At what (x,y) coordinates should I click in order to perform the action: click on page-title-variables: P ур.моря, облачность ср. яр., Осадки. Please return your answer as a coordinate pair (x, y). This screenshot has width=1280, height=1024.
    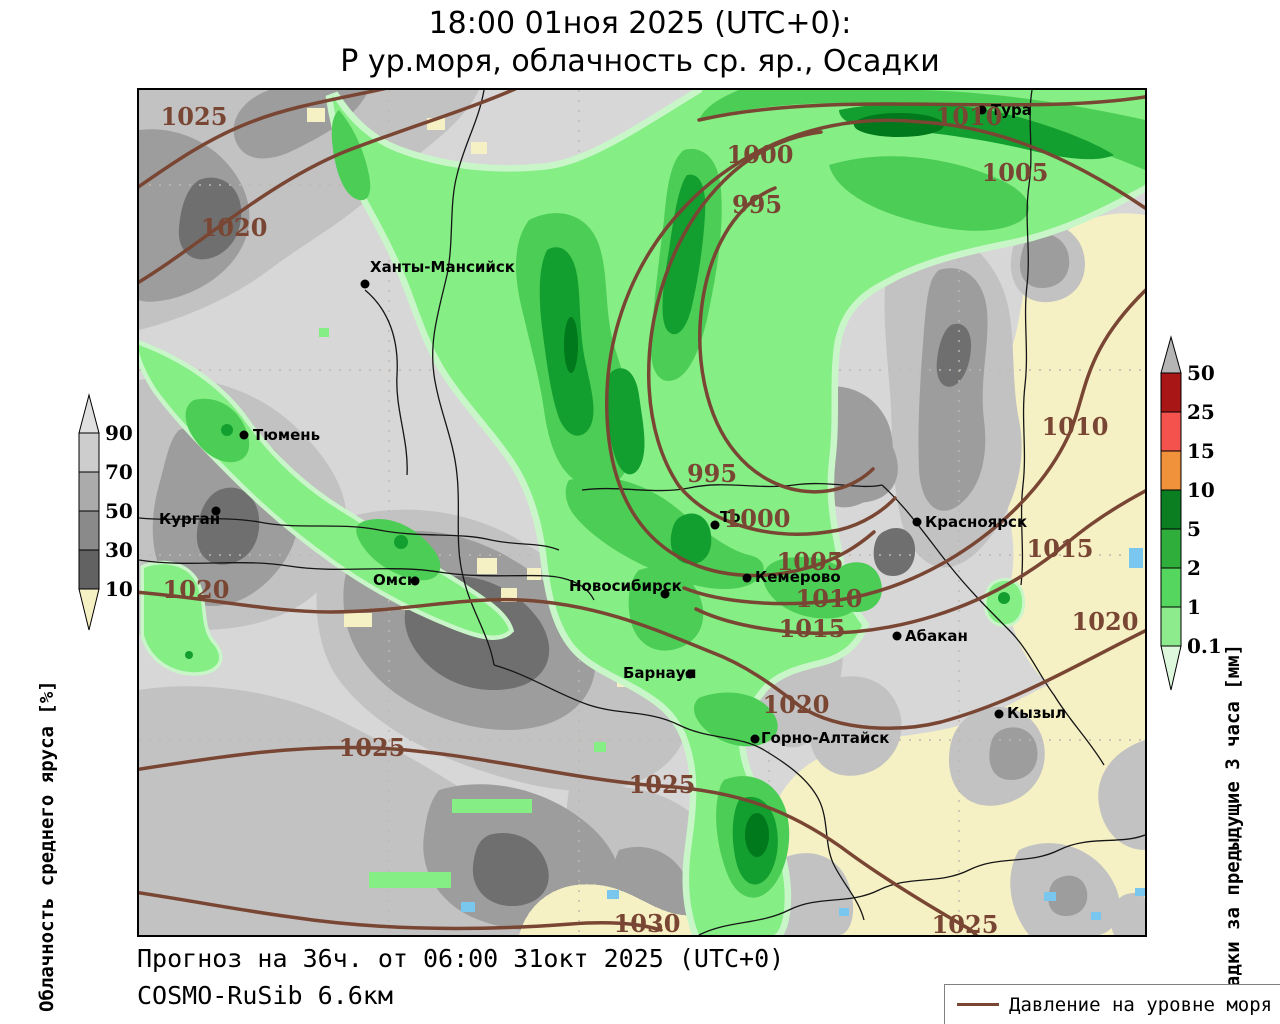
    Looking at the image, I should click on (640, 61).